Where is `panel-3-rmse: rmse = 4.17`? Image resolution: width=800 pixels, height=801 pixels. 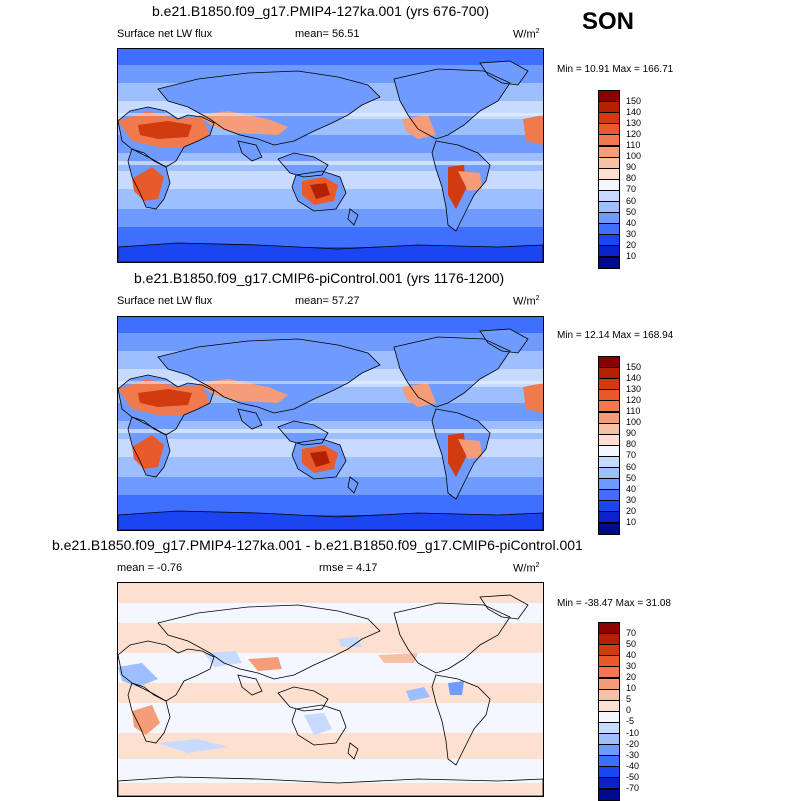
panel-3-rmse: rmse = 4.17 is located at coordinates (348, 568).